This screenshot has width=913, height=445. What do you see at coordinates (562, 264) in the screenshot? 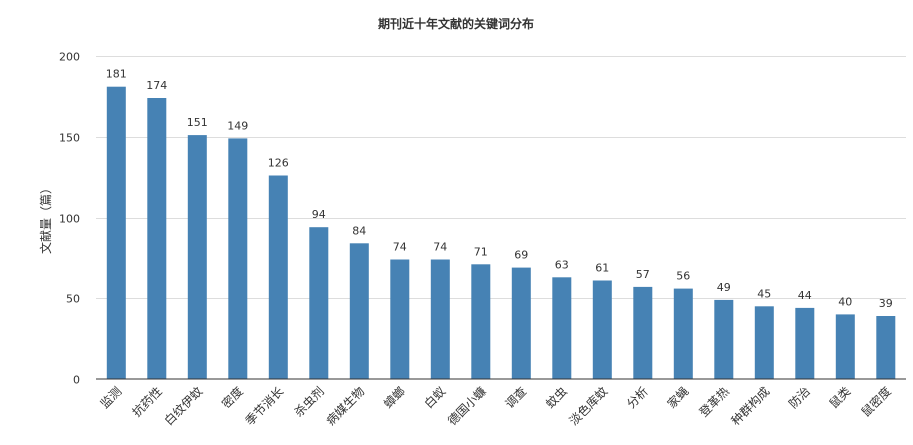
I see `data-label: 63` at bounding box center [562, 264].